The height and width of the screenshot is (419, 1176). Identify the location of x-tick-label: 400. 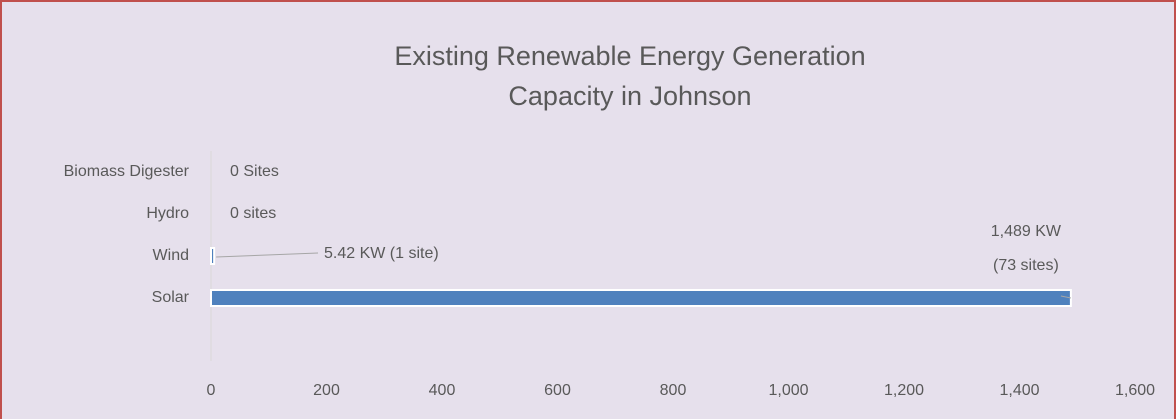
(442, 390).